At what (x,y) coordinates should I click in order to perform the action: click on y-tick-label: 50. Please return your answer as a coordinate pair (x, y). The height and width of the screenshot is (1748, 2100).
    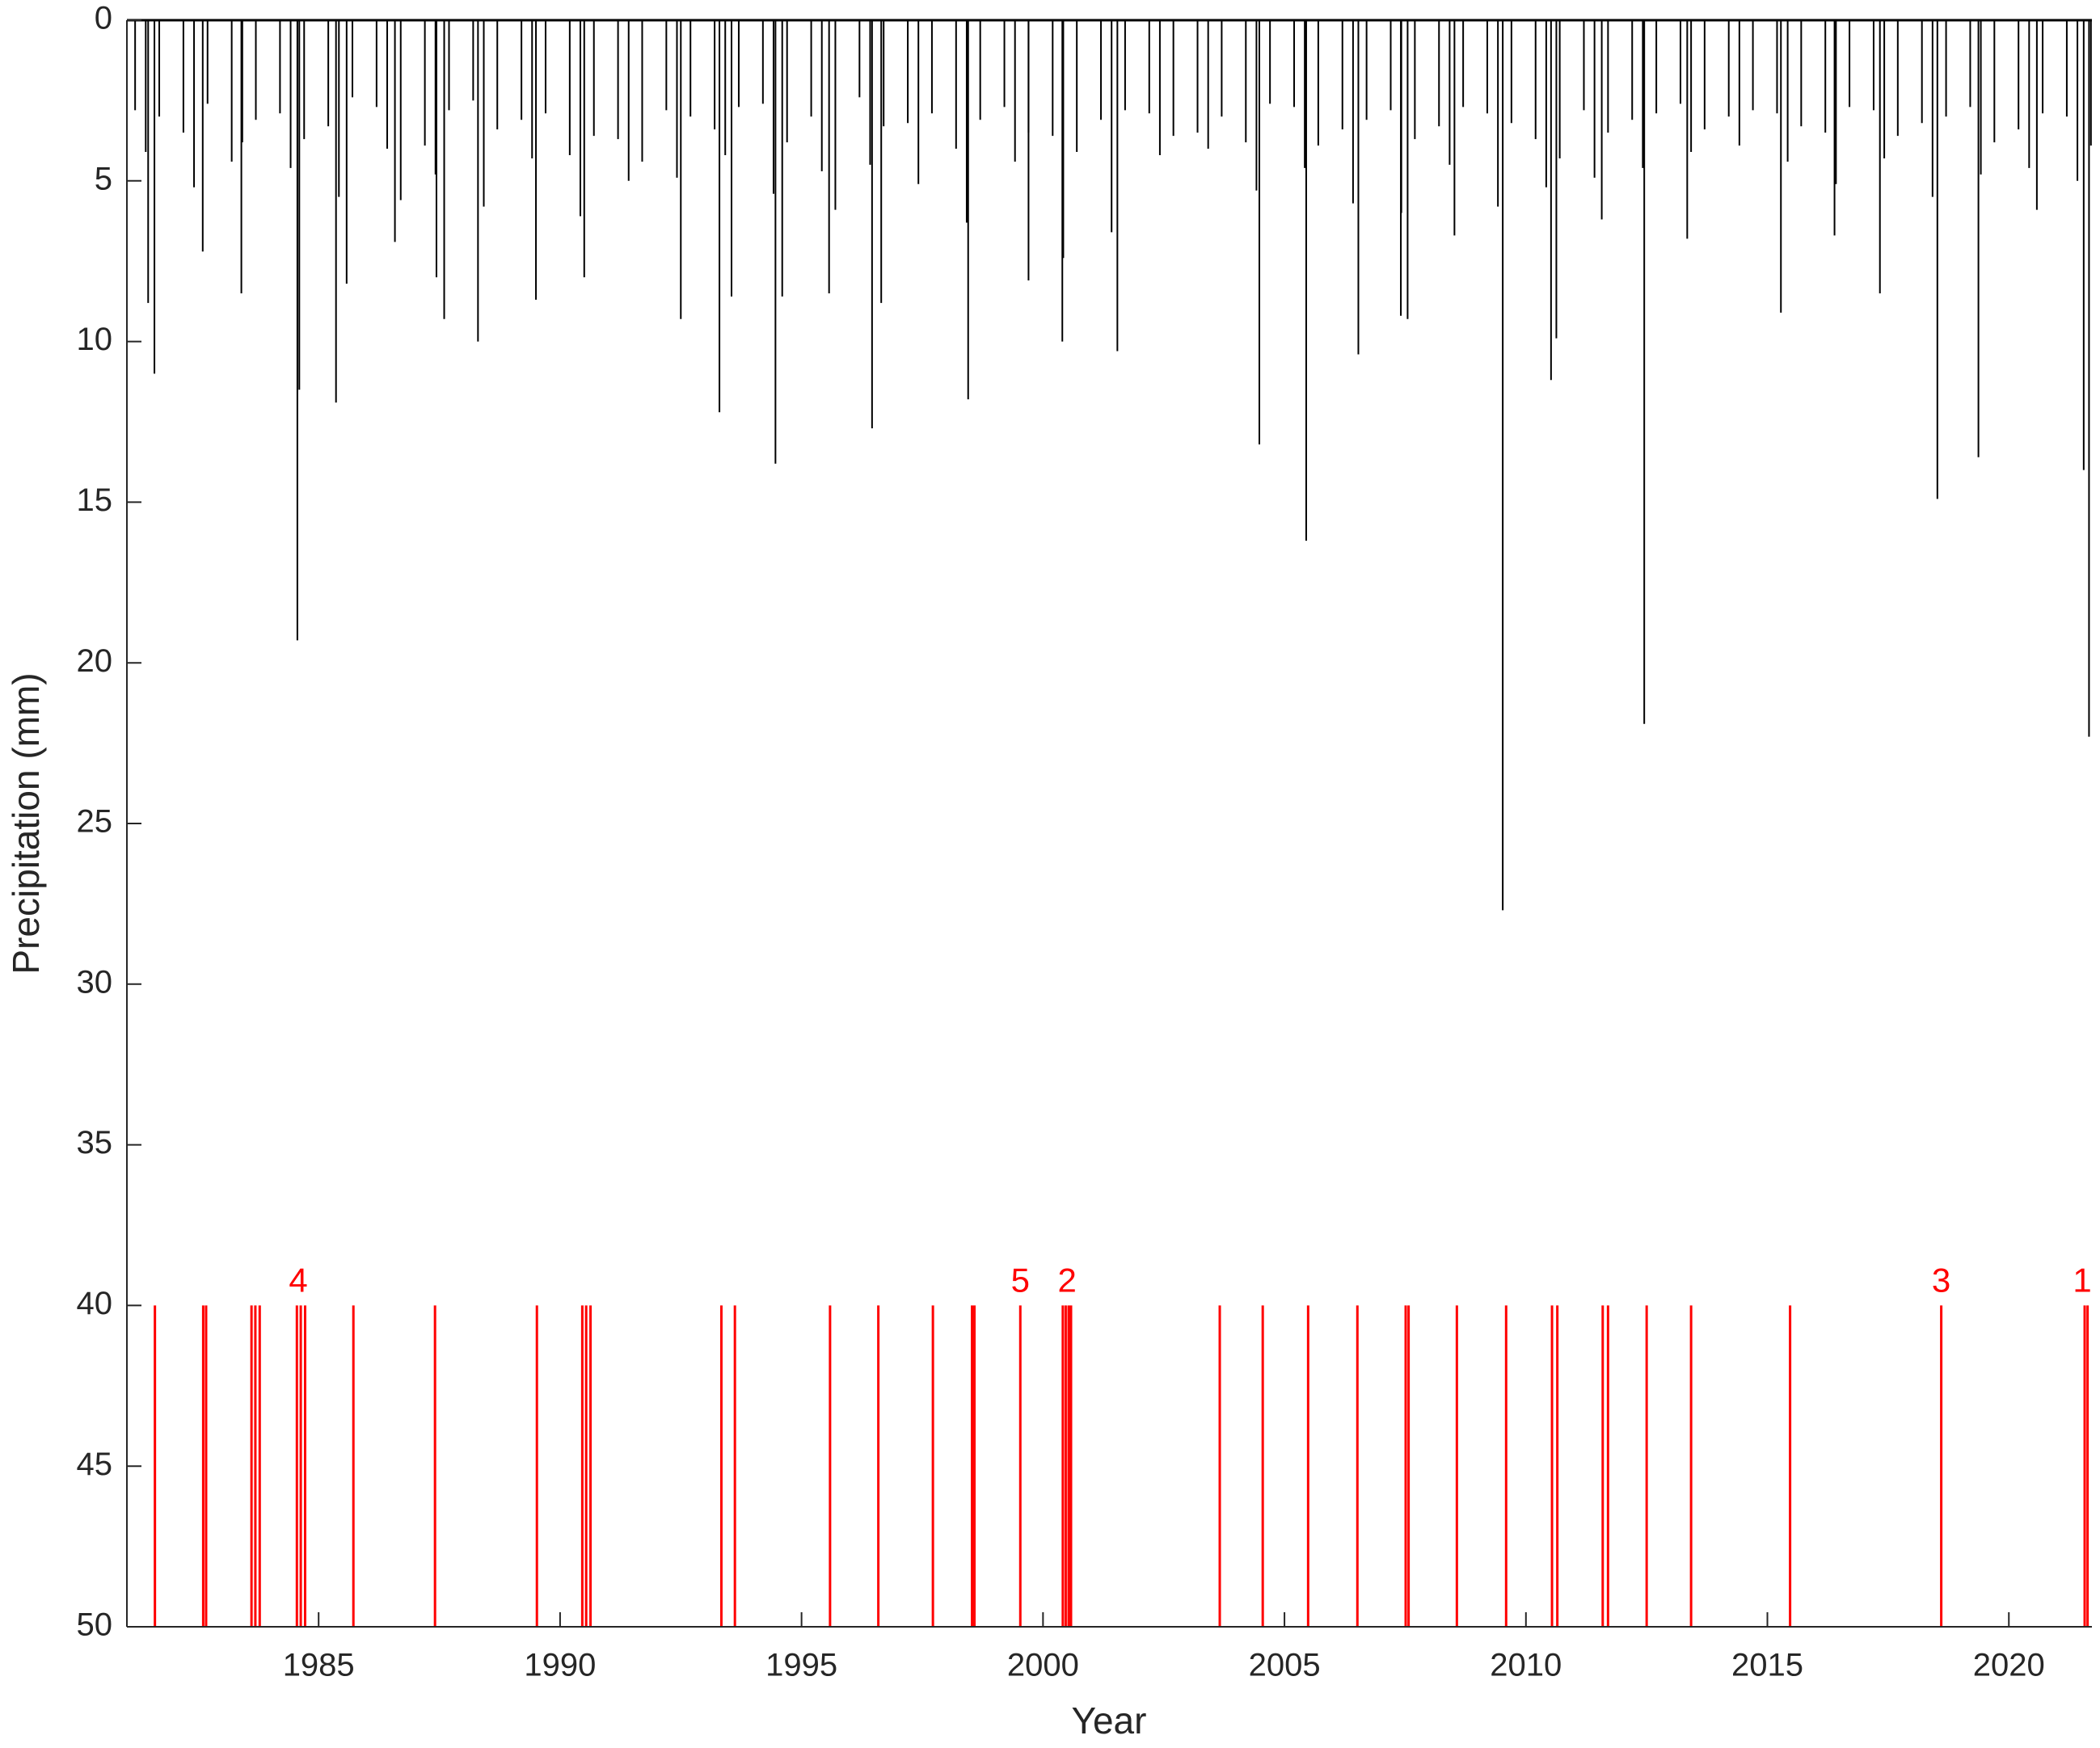
    Looking at the image, I should click on (95, 1625).